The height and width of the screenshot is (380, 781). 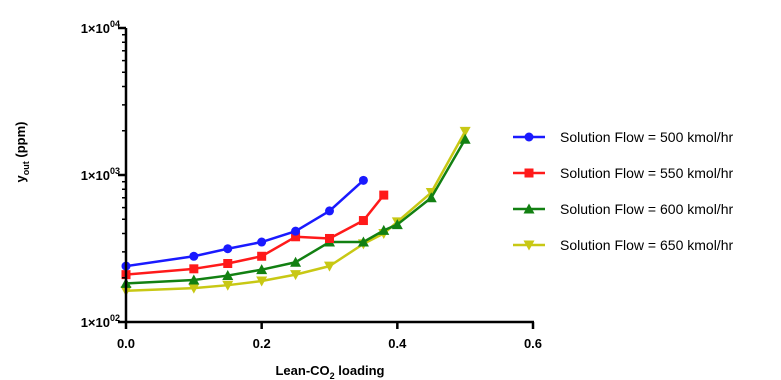 I want to click on y-axis-title-subscript: out, so click(x=26, y=168).